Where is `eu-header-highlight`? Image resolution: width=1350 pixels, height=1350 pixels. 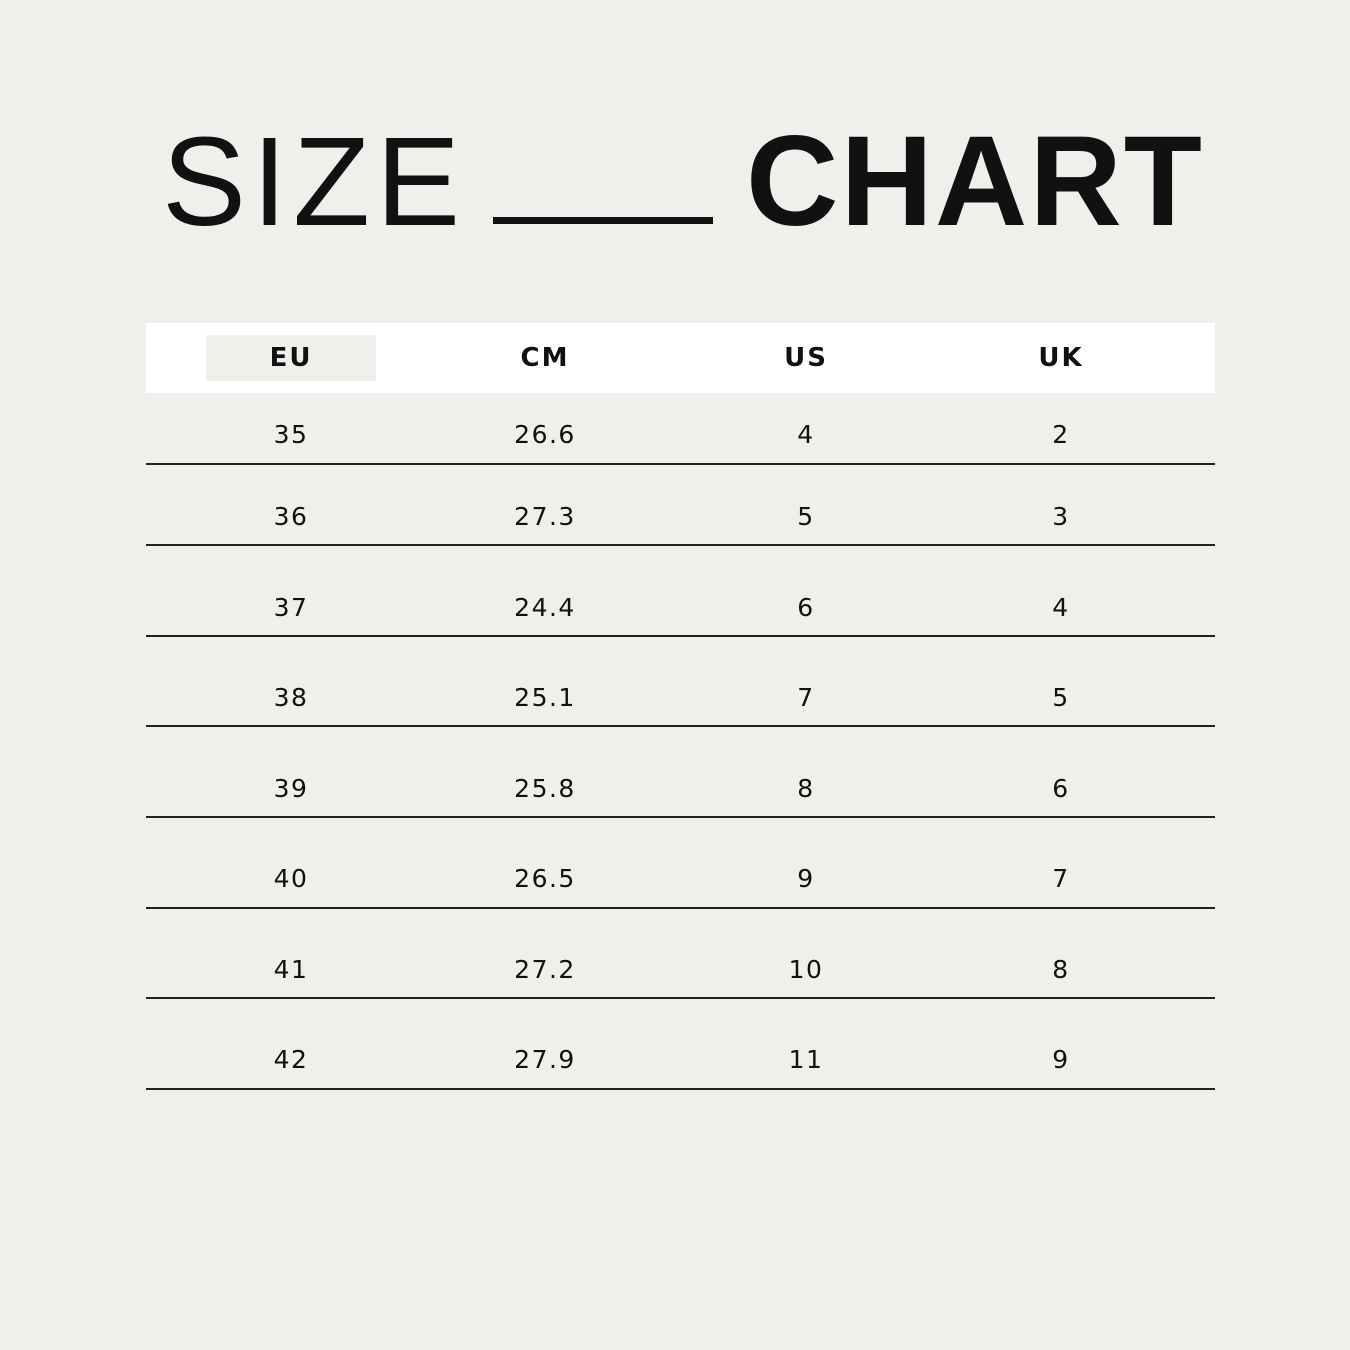 eu-header-highlight is located at coordinates (291, 358).